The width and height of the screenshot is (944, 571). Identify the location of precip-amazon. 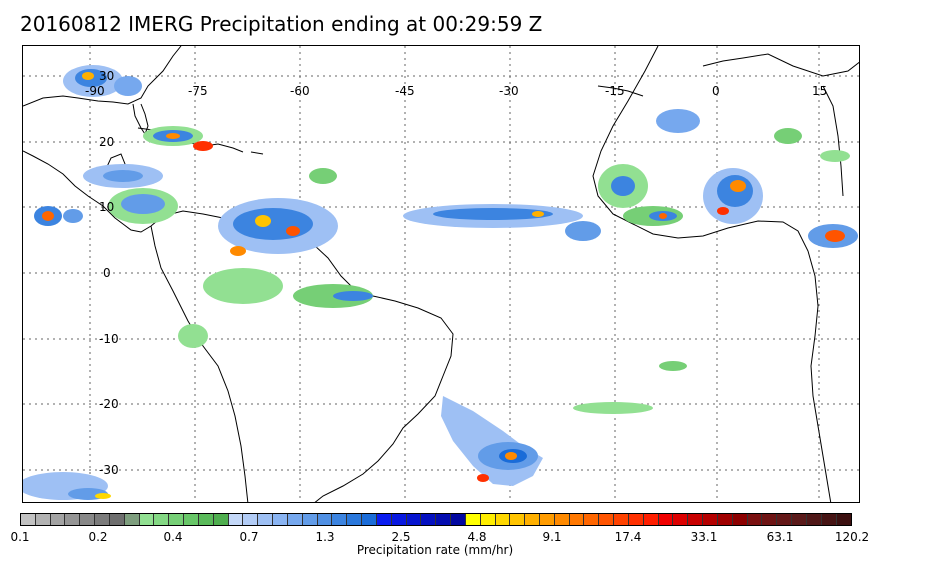
(275, 308).